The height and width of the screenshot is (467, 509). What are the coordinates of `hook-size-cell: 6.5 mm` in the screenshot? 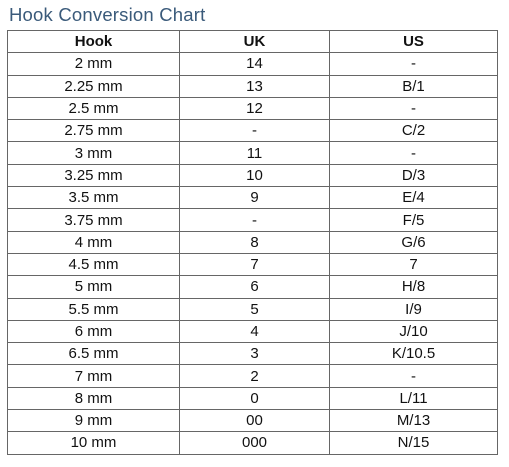 It's located at (93, 354).